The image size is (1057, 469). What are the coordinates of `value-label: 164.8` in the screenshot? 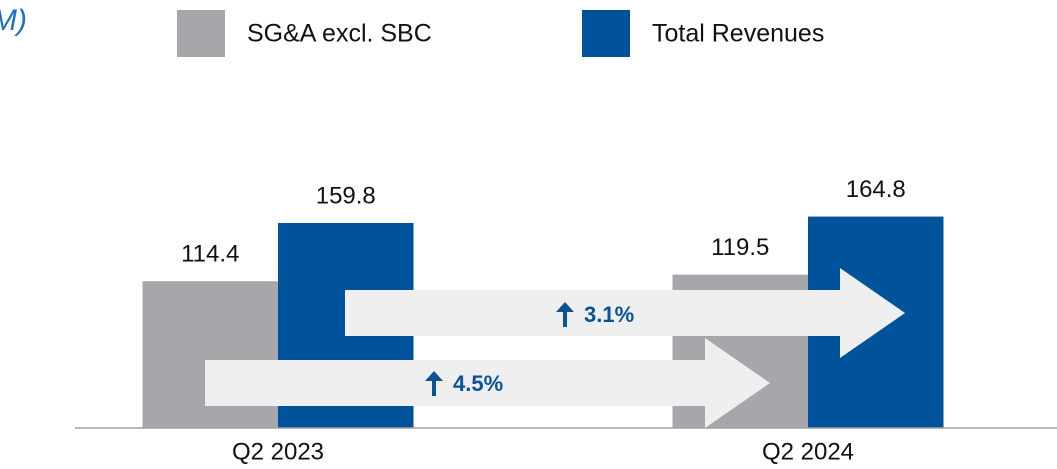 It's located at (876, 189).